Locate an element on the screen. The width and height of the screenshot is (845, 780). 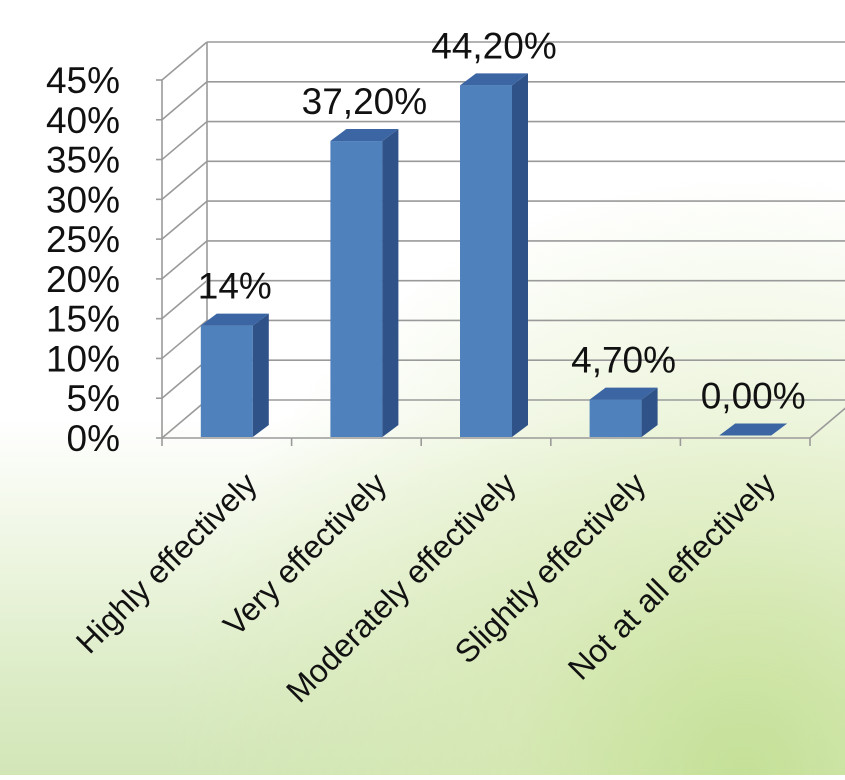
y-tick-label-8: 40% is located at coordinates (83, 120).